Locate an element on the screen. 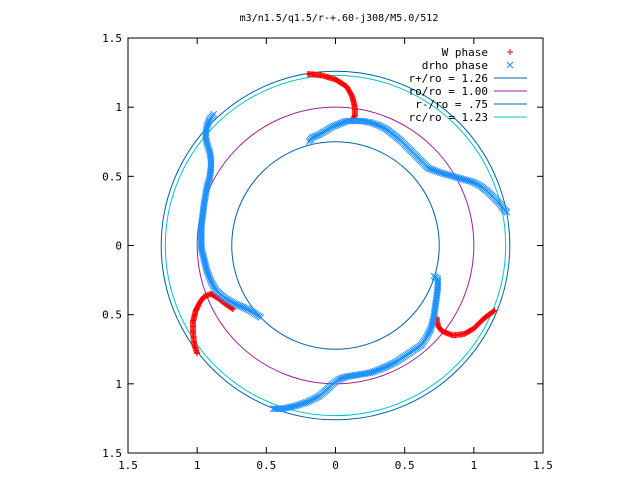 The image size is (640, 480). legend-label: ro/ro = 1.00 is located at coordinates (448, 91).